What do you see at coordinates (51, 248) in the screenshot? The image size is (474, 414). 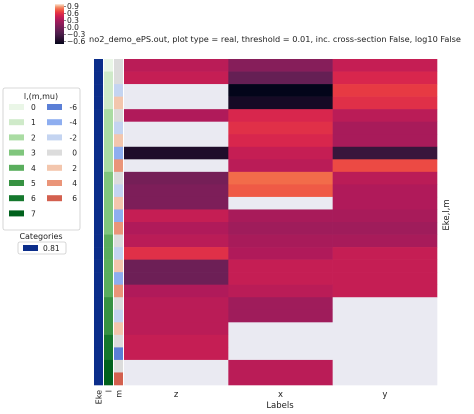 I see `legend-label: 0.81` at bounding box center [51, 248].